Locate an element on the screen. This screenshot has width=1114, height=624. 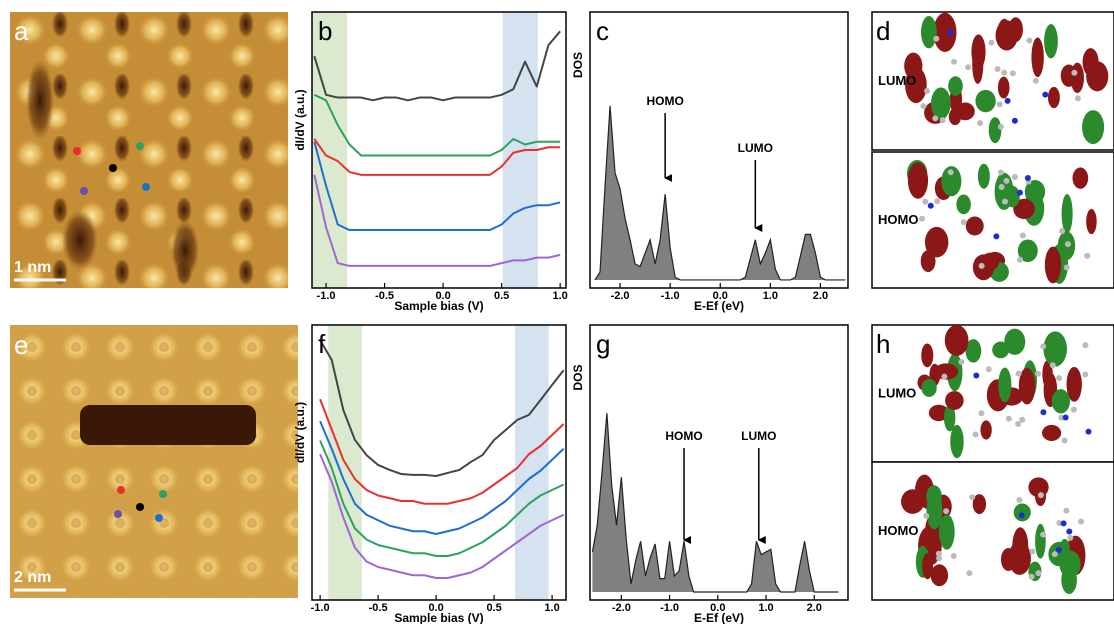
stm-image: 2 nm e is located at coordinates (154, 461).